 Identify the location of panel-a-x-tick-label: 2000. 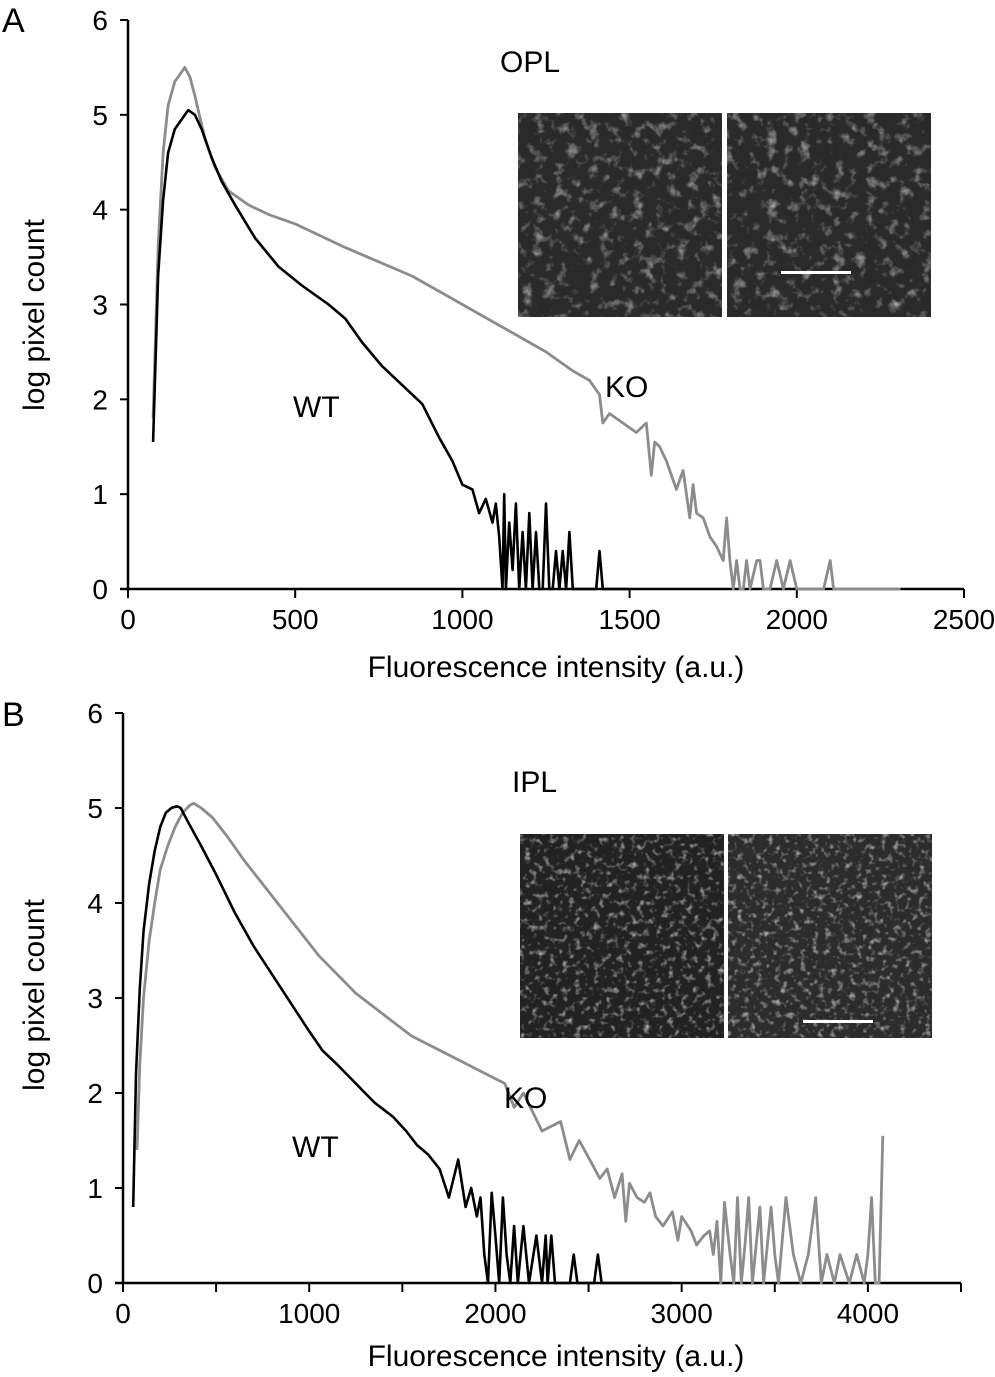
(797, 619).